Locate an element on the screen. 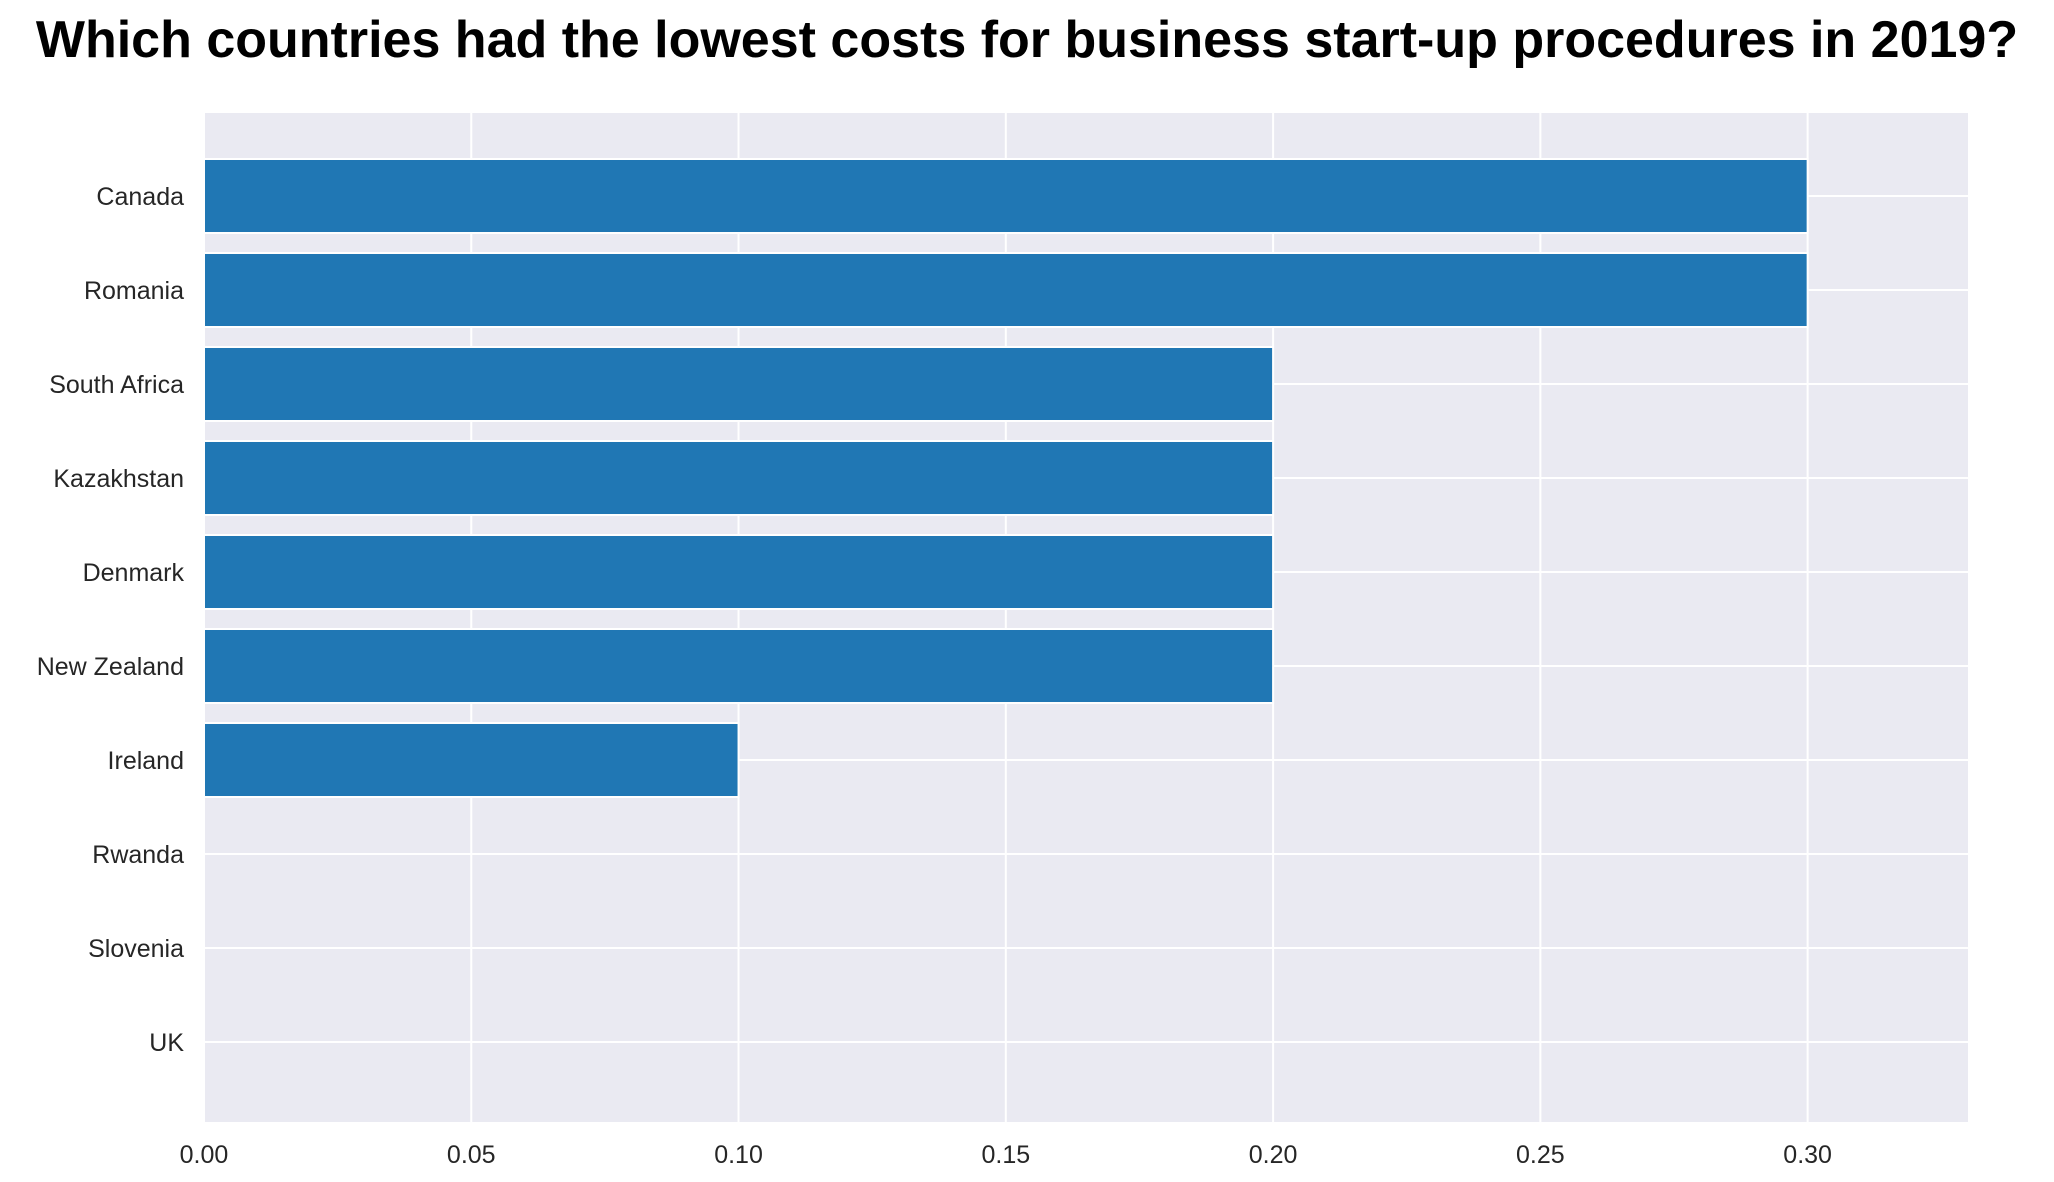 This screenshot has width=2054, height=1182. y-tick-label: UK is located at coordinates (166, 1043).